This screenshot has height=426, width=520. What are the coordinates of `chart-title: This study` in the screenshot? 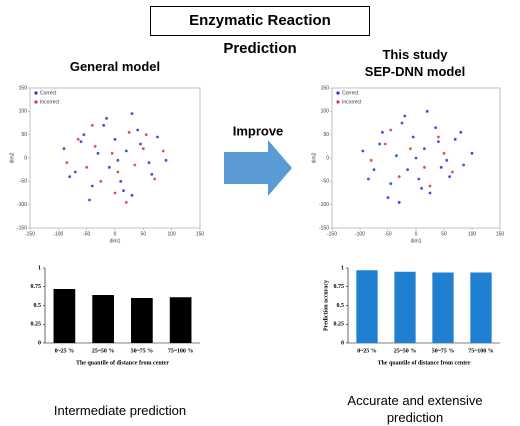 It's located at (415, 54).